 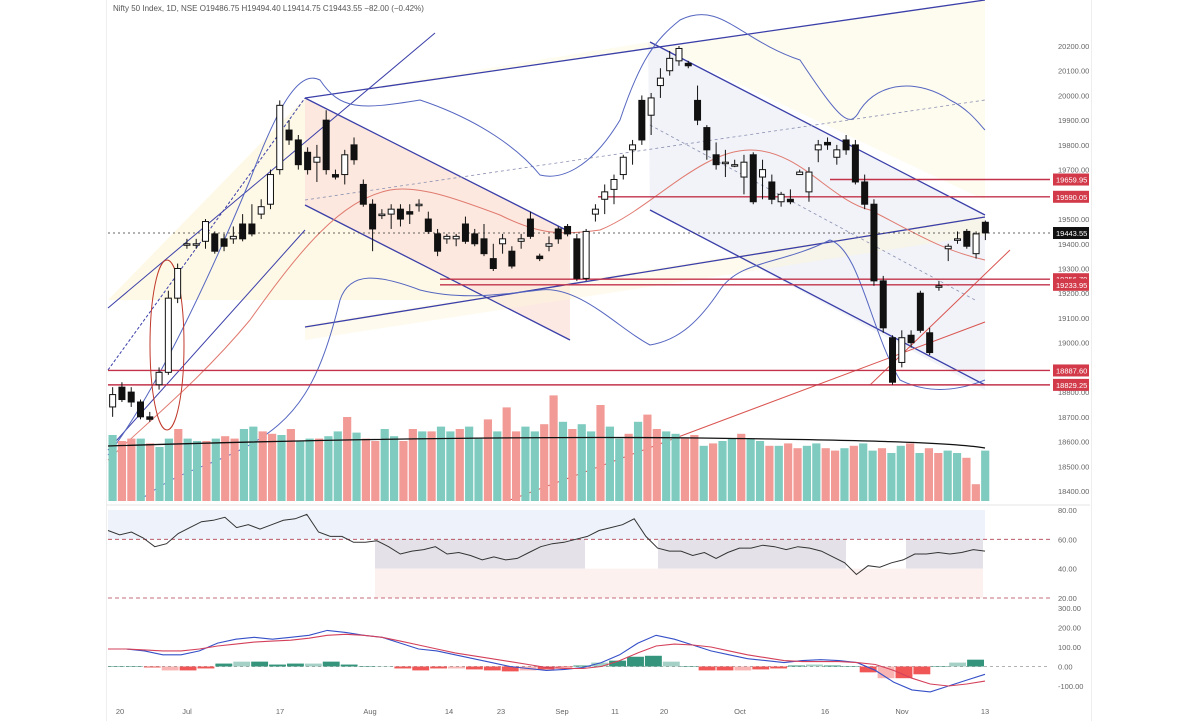 I want to click on svg-text: 18500.00, so click(x=1073, y=466).